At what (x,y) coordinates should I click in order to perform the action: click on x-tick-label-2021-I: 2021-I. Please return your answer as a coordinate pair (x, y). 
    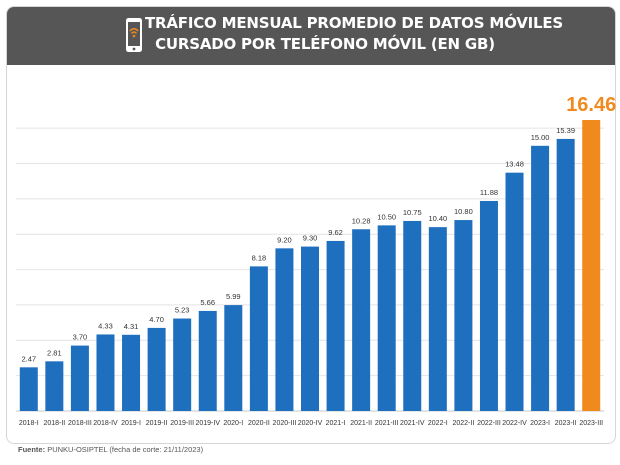
    Looking at the image, I should click on (336, 423).